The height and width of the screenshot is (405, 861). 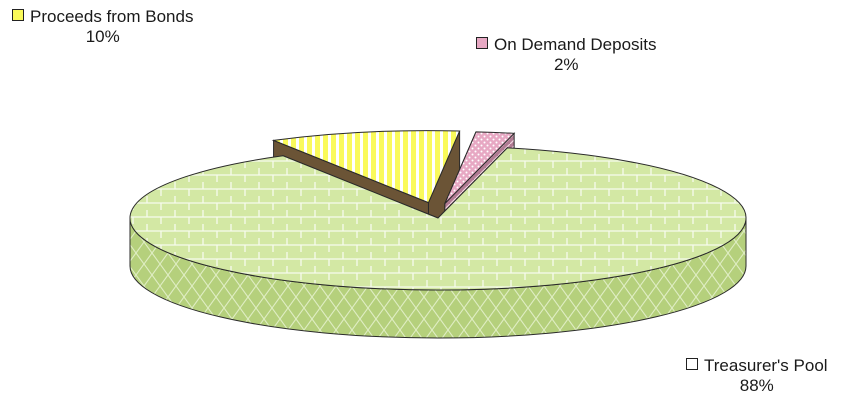 What do you see at coordinates (566, 64) in the screenshot?
I see `slice-value-deposits: 2%` at bounding box center [566, 64].